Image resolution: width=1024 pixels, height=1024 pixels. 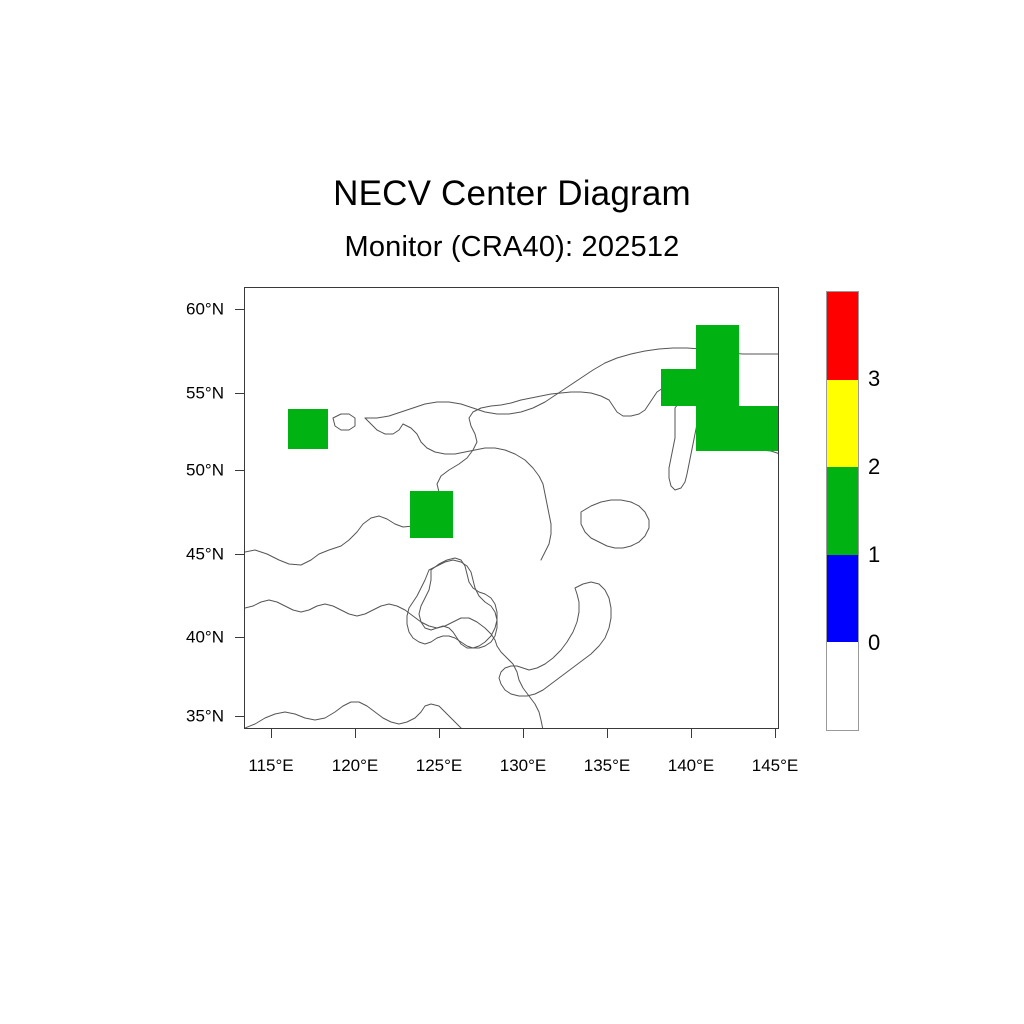 I want to click on colorbar, so click(x=842, y=511).